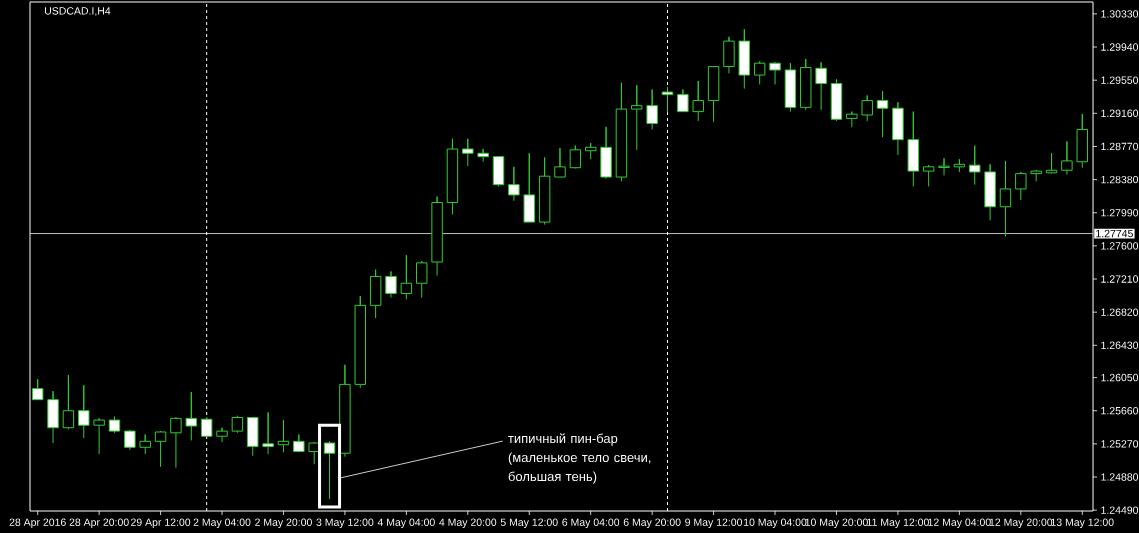 The width and height of the screenshot is (1139, 533). Describe the element at coordinates (1021, 523) in the screenshot. I see `x-tick-label: 12 May 20:00` at that location.